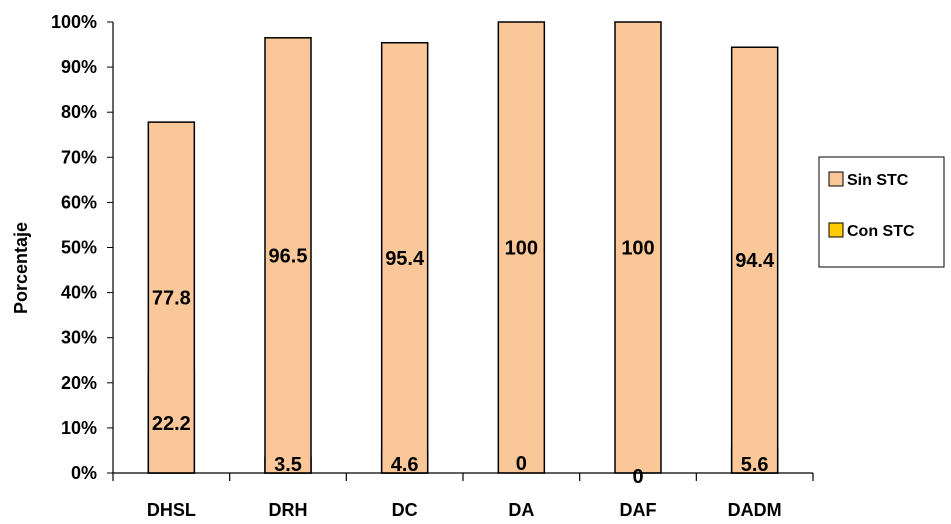 Image resolution: width=951 pixels, height=524 pixels. I want to click on data-label-sin-stc-dc: 95.4, so click(405, 259).